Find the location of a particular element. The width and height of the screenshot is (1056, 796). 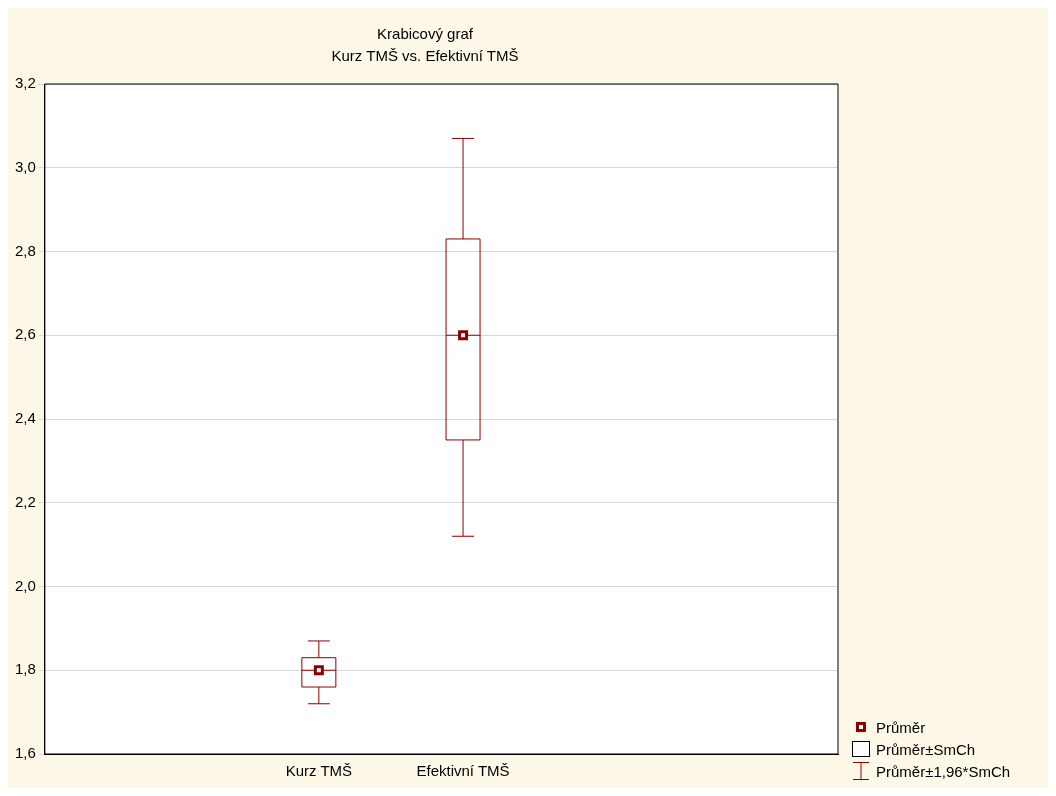

y-tick-label: 3,0 is located at coordinates (25, 166).